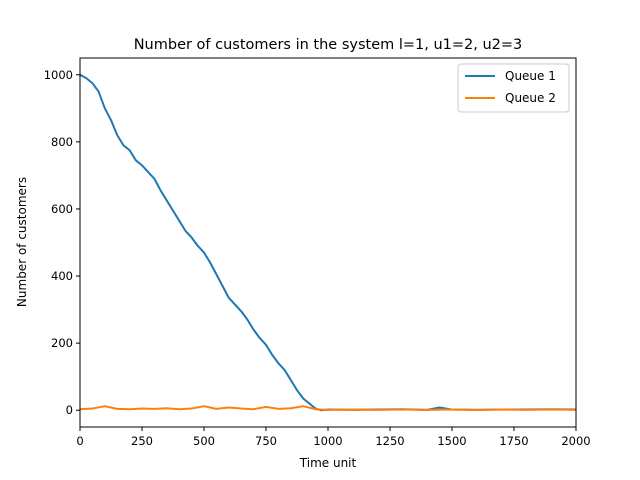  I want to click on legend-label-queue-1: Queue 1, so click(530, 76).